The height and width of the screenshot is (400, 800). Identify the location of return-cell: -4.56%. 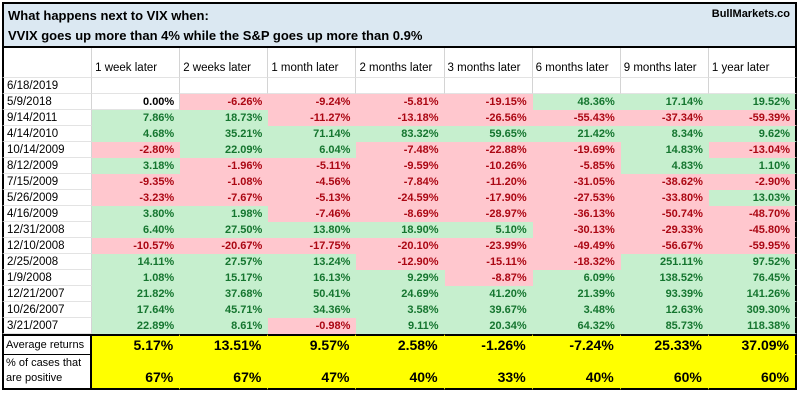
(312, 182).